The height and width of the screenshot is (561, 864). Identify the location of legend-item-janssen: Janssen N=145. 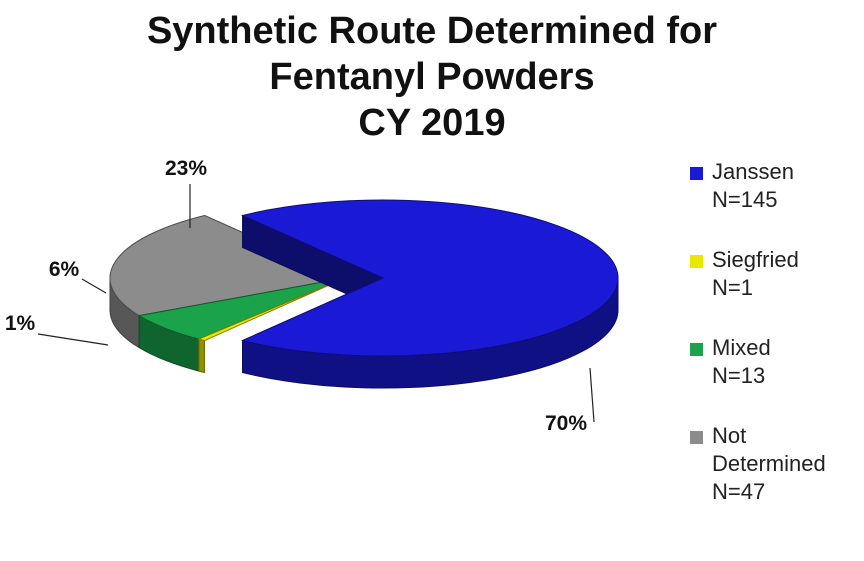
(775, 186).